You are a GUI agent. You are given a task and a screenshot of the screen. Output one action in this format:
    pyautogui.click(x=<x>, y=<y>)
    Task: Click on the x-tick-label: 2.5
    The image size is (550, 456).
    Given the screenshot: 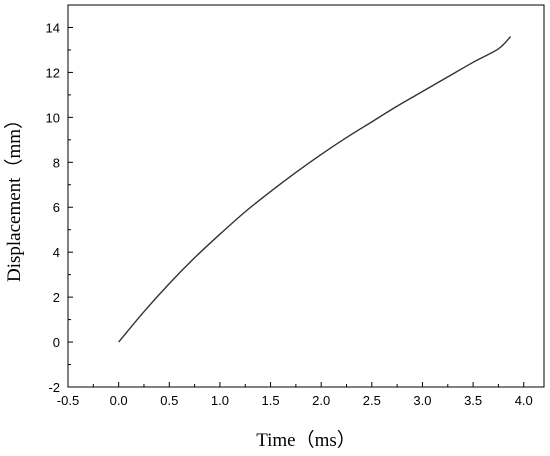 What is the action you would take?
    pyautogui.click(x=372, y=400)
    